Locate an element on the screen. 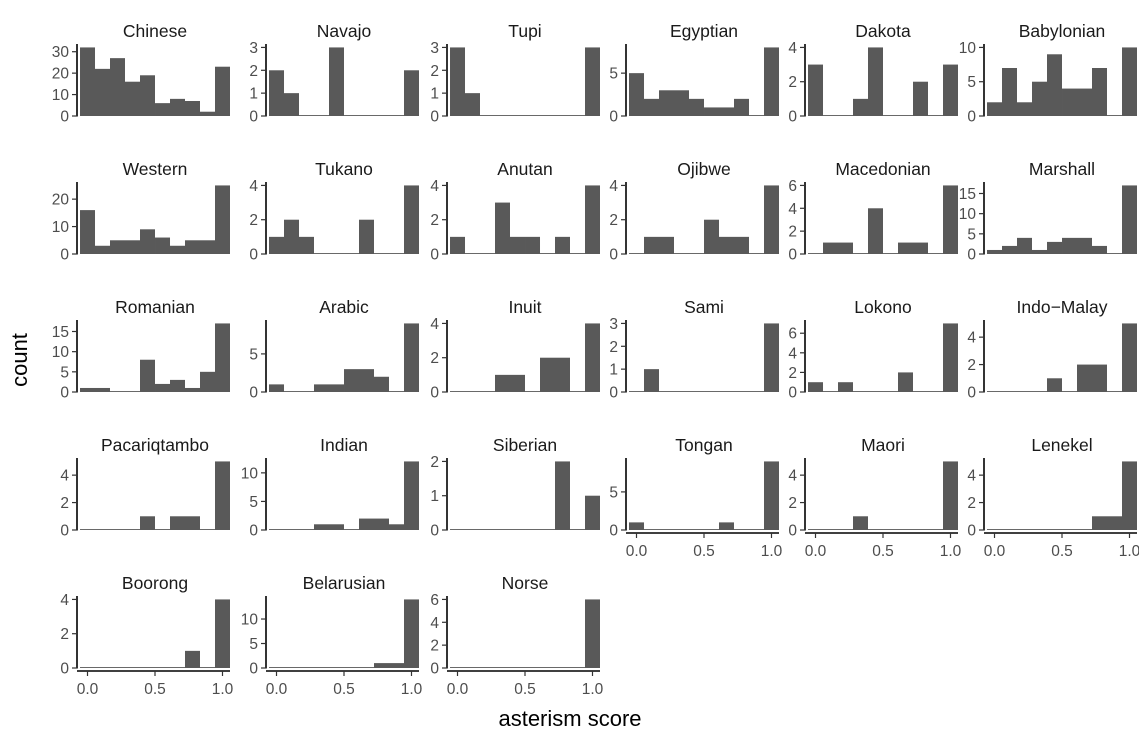  panel-title: Boorong is located at coordinates (155, 583).